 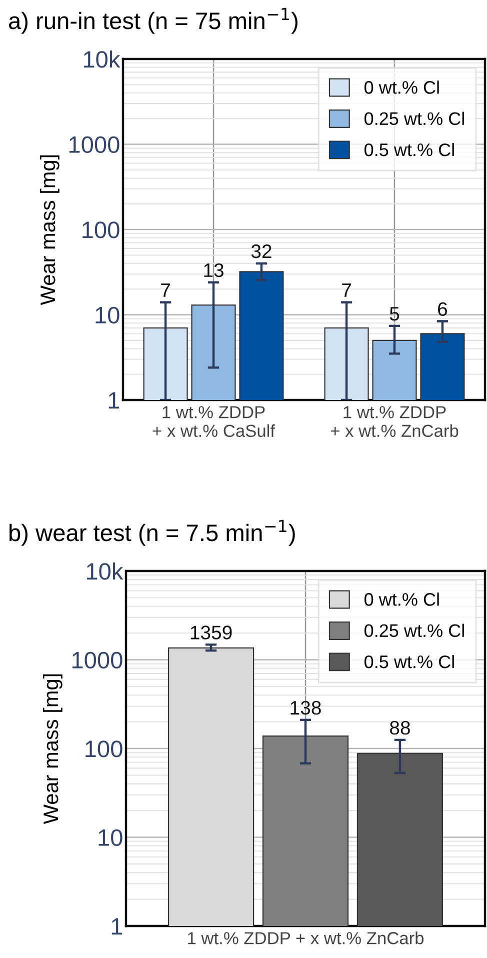 I want to click on x-tick-label: 1 wt.% ZDDP + x wt.% CaSulf, so click(x=214, y=422).